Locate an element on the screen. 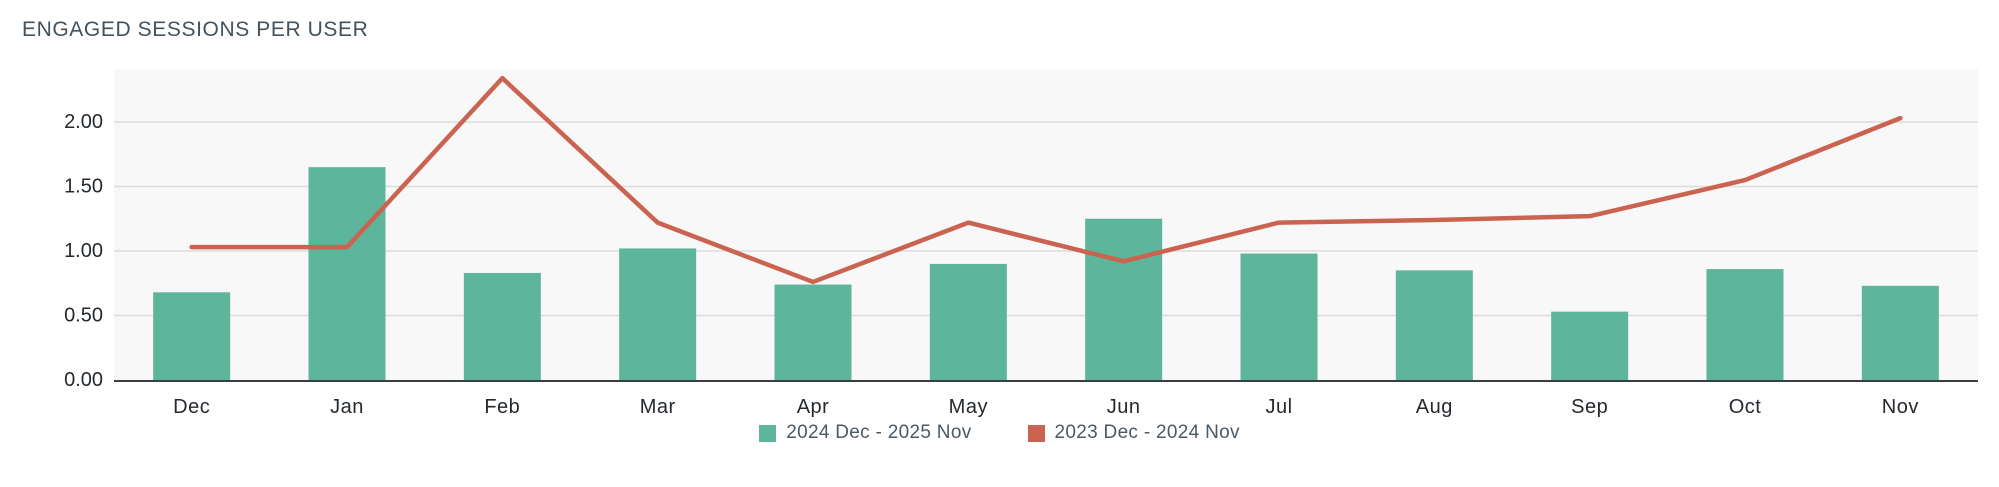 The width and height of the screenshot is (1999, 487). bar-dec is located at coordinates (192, 336).